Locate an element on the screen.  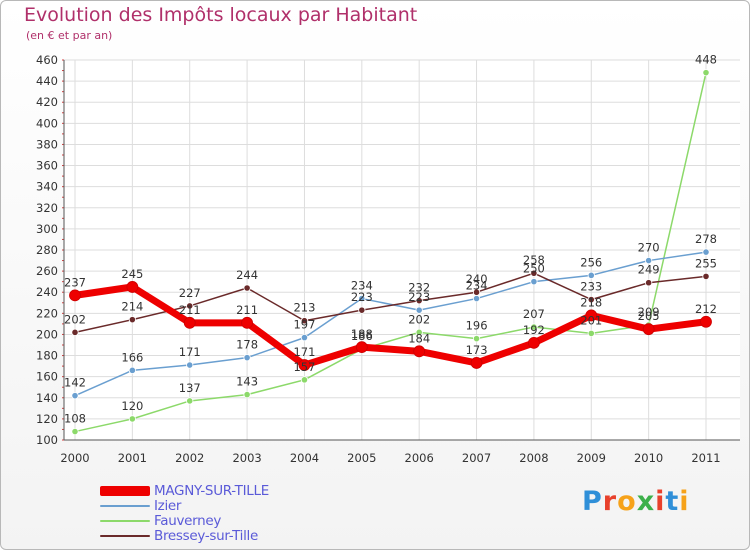
data-label-2: 209 is located at coordinates (649, 312).